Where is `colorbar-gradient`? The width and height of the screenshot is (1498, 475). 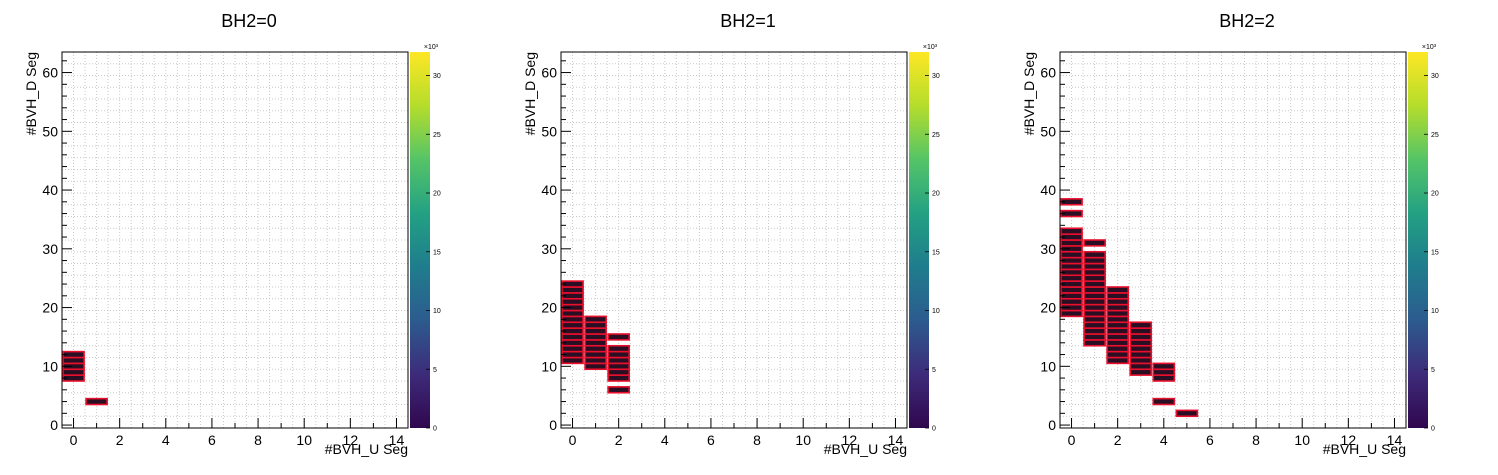 colorbar-gradient is located at coordinates (1418, 240).